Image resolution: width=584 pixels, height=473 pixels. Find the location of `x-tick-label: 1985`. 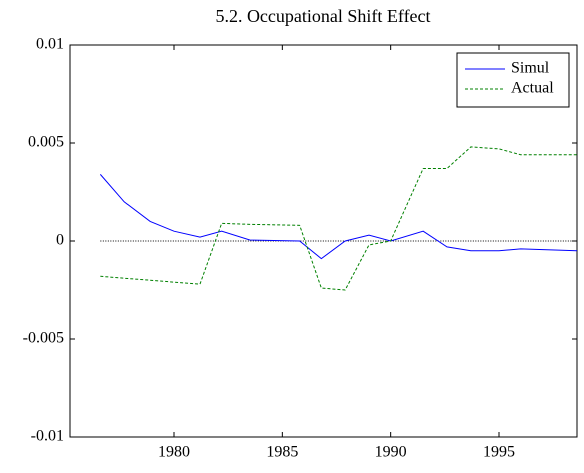

x-tick-label: 1985 is located at coordinates (282, 452).